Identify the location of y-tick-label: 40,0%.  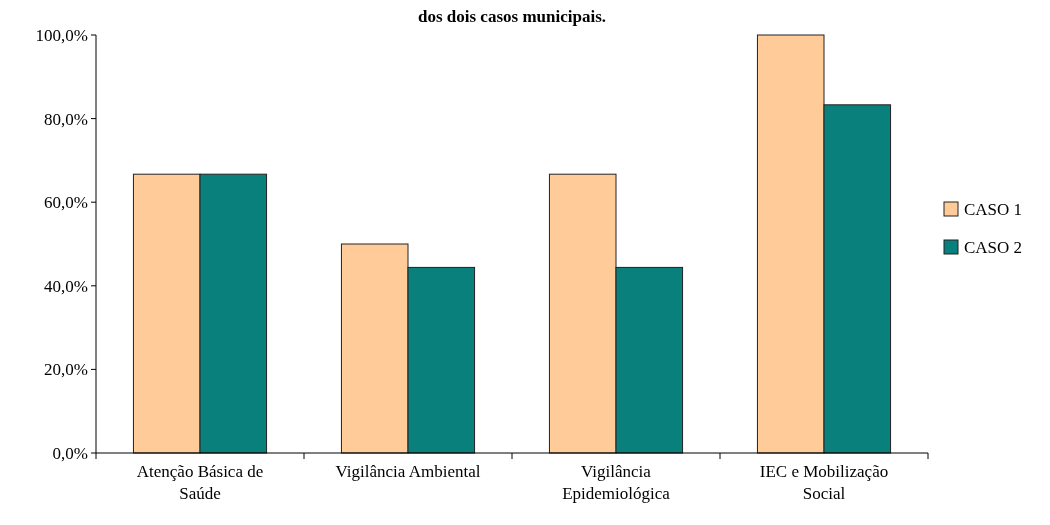
(66, 286).